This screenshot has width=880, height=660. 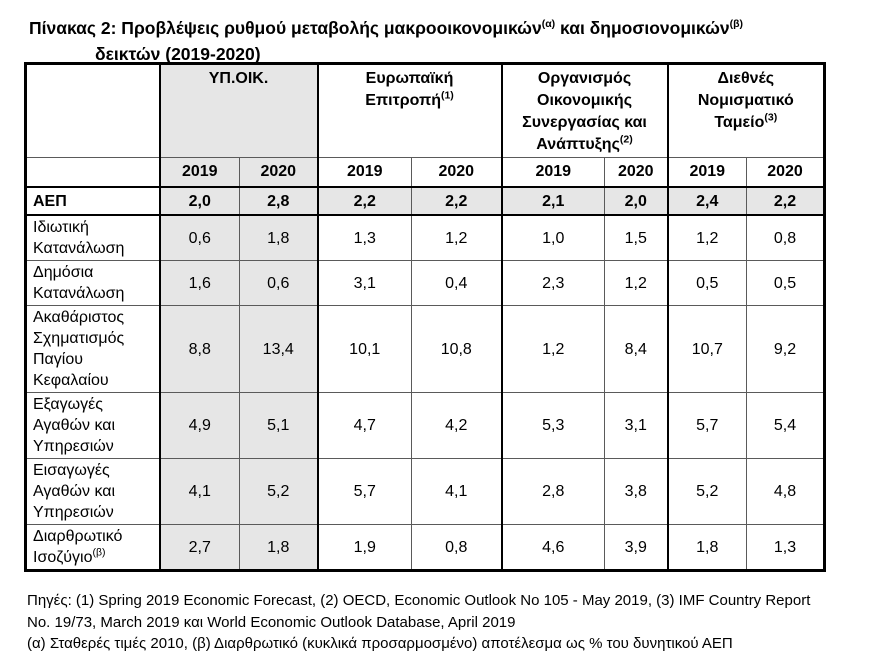 What do you see at coordinates (707, 237) in the screenshot?
I see `value-cell-r1-c6: 1,2` at bounding box center [707, 237].